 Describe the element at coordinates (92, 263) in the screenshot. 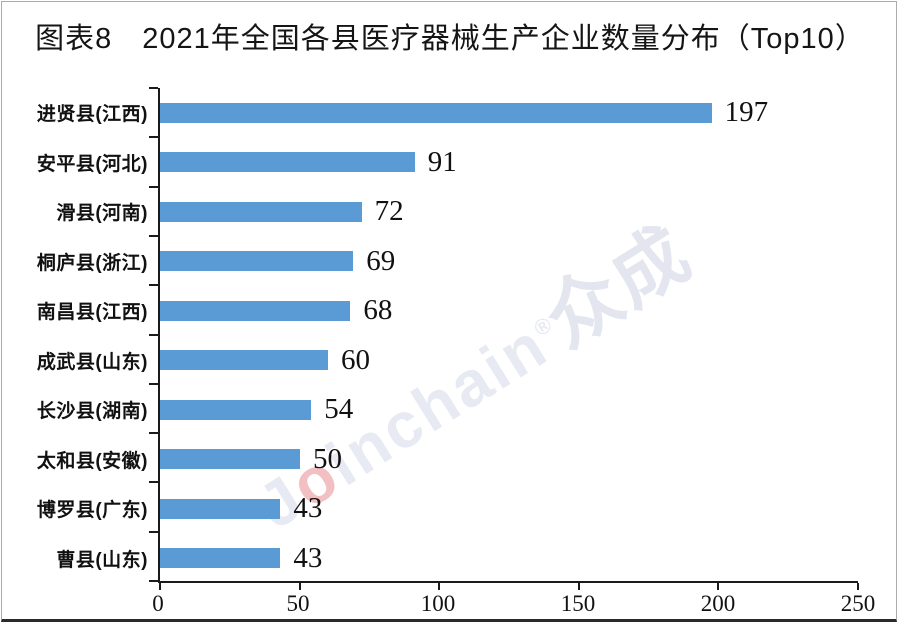

I see `category-label: 桐庐县(浙江)` at that location.